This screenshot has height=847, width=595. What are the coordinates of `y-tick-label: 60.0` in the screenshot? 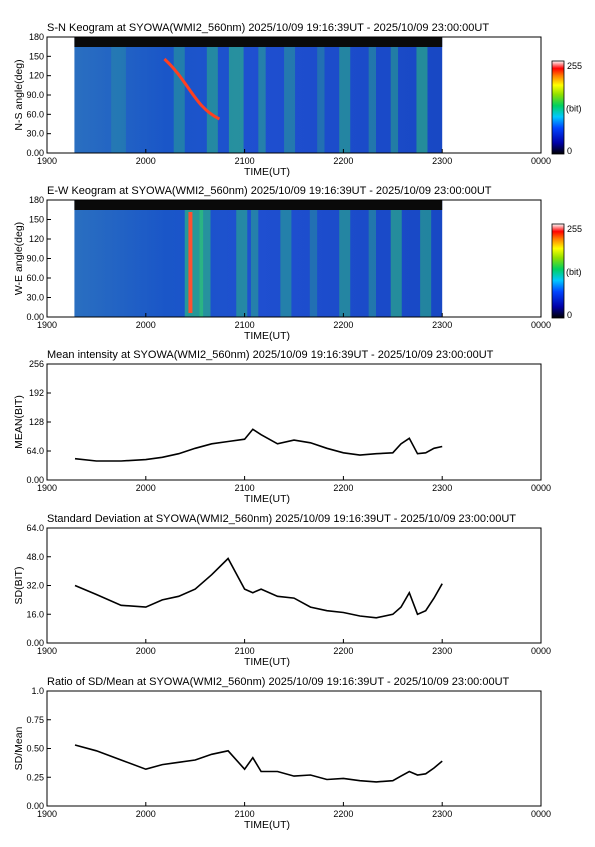 It's located at (35, 278).